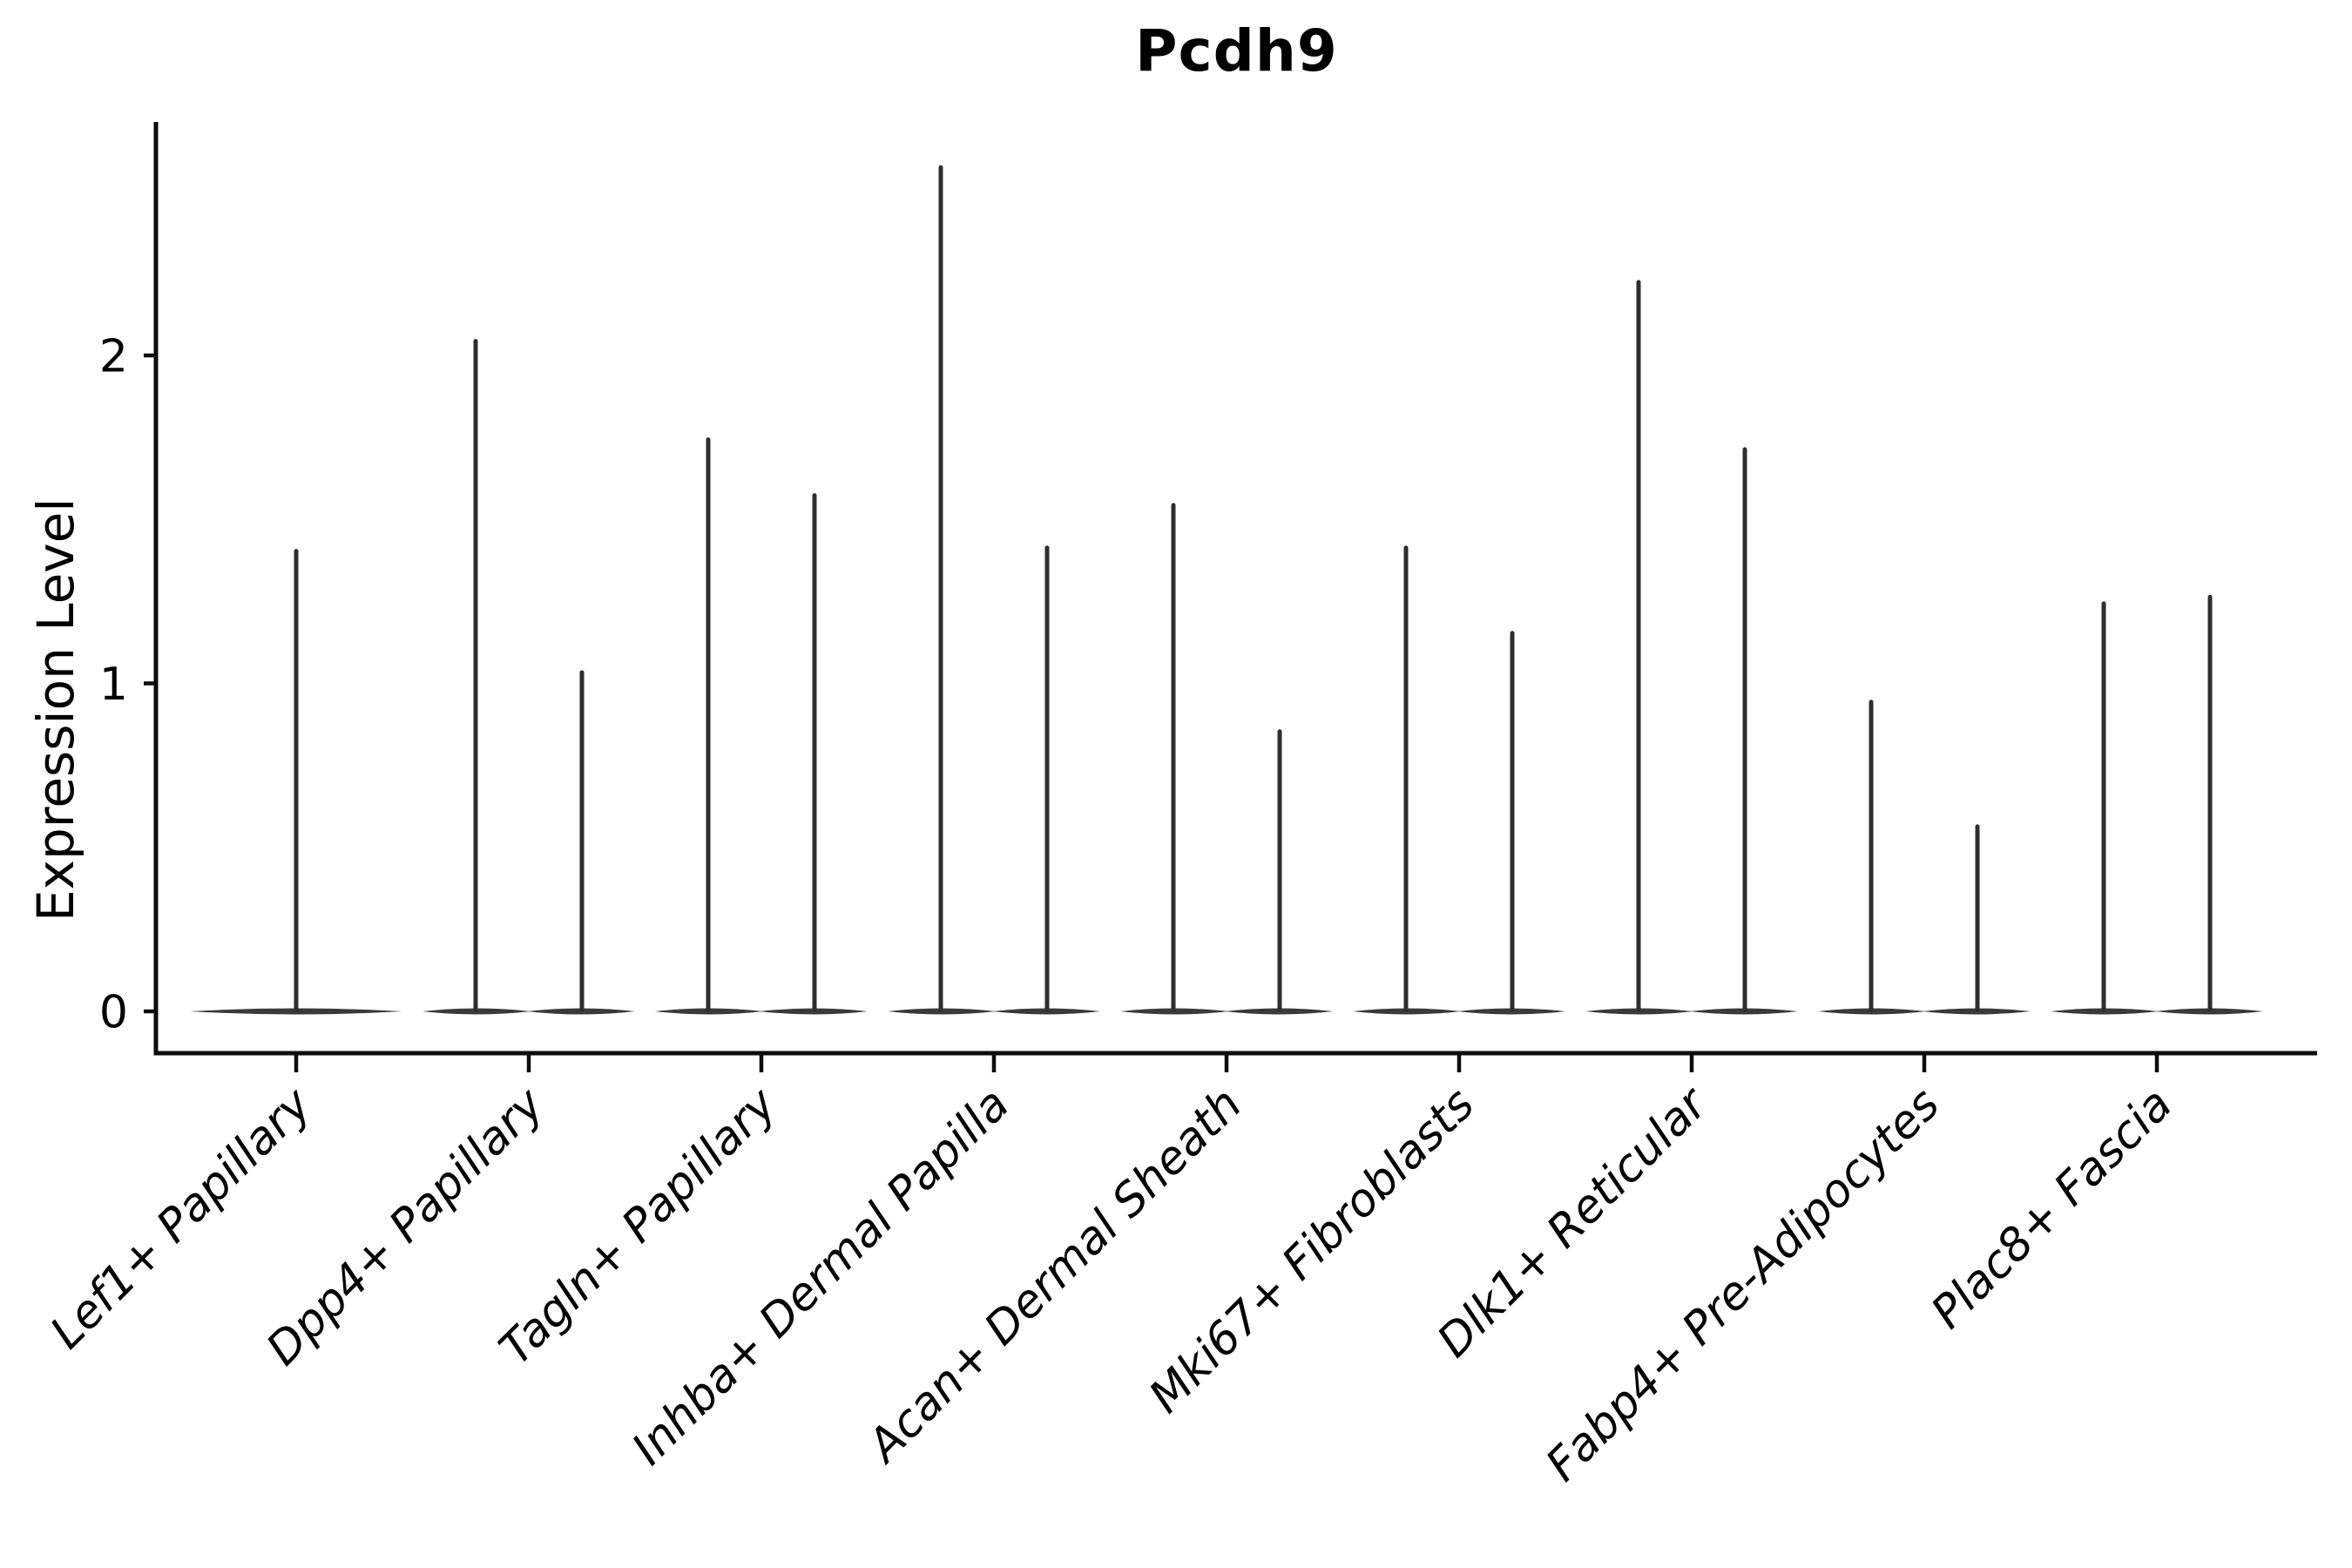  What do you see at coordinates (820, 1277) in the screenshot?
I see `x-tick-label: Inhba+ Dermal Papilla` at bounding box center [820, 1277].